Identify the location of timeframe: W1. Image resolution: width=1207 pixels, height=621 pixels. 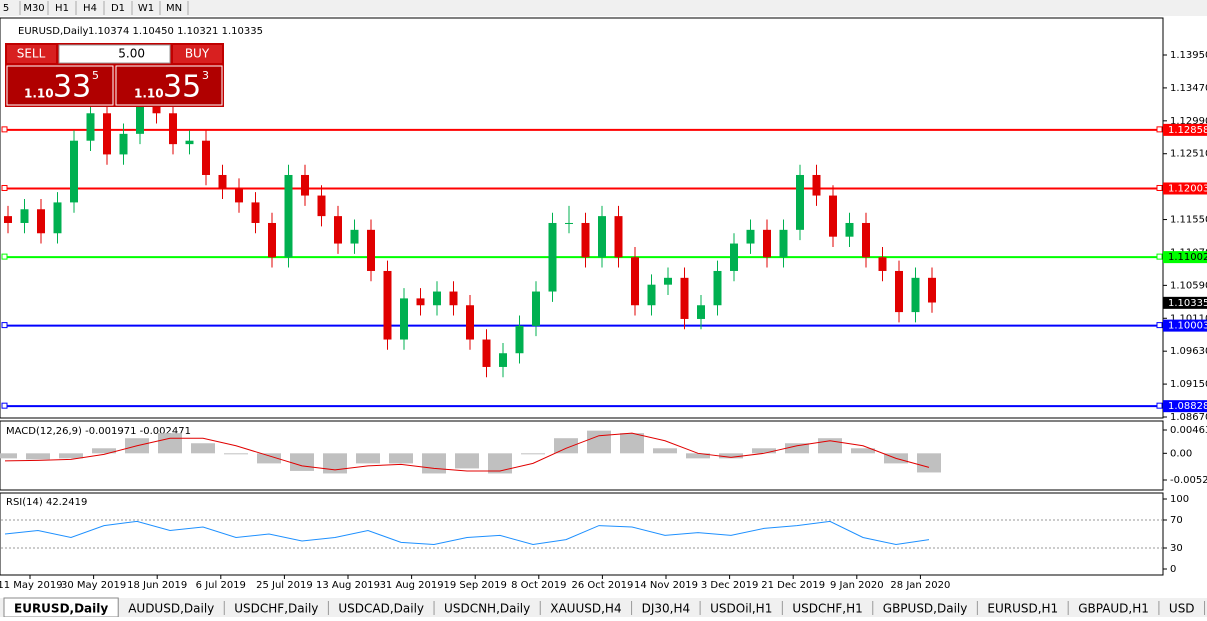
(146, 8).